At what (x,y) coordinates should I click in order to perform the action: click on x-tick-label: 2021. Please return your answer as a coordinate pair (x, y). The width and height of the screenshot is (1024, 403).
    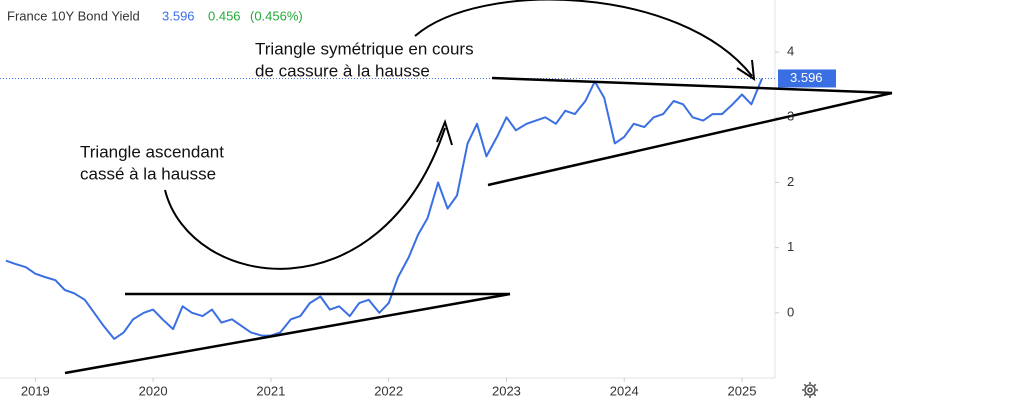
    Looking at the image, I should click on (270, 390).